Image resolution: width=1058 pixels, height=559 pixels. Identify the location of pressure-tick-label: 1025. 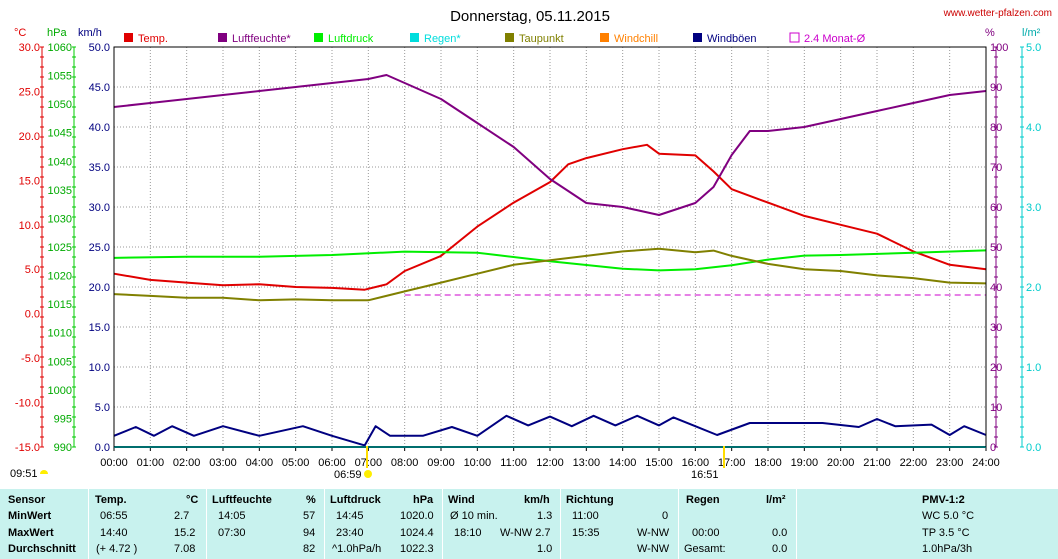
(60, 248).